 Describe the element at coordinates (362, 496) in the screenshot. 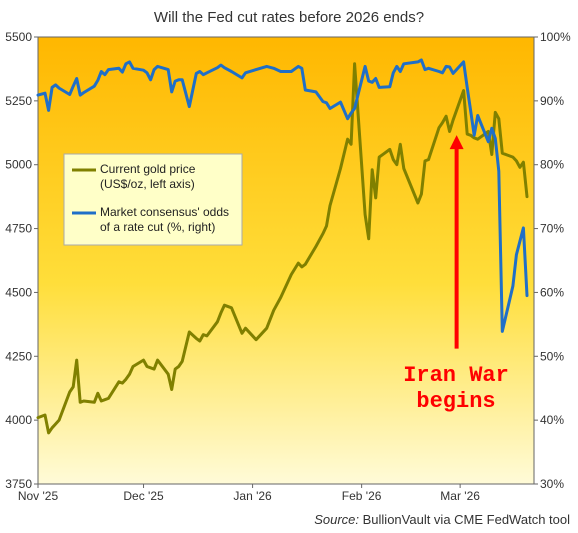

I see `x-tick-label: Feb '26` at that location.